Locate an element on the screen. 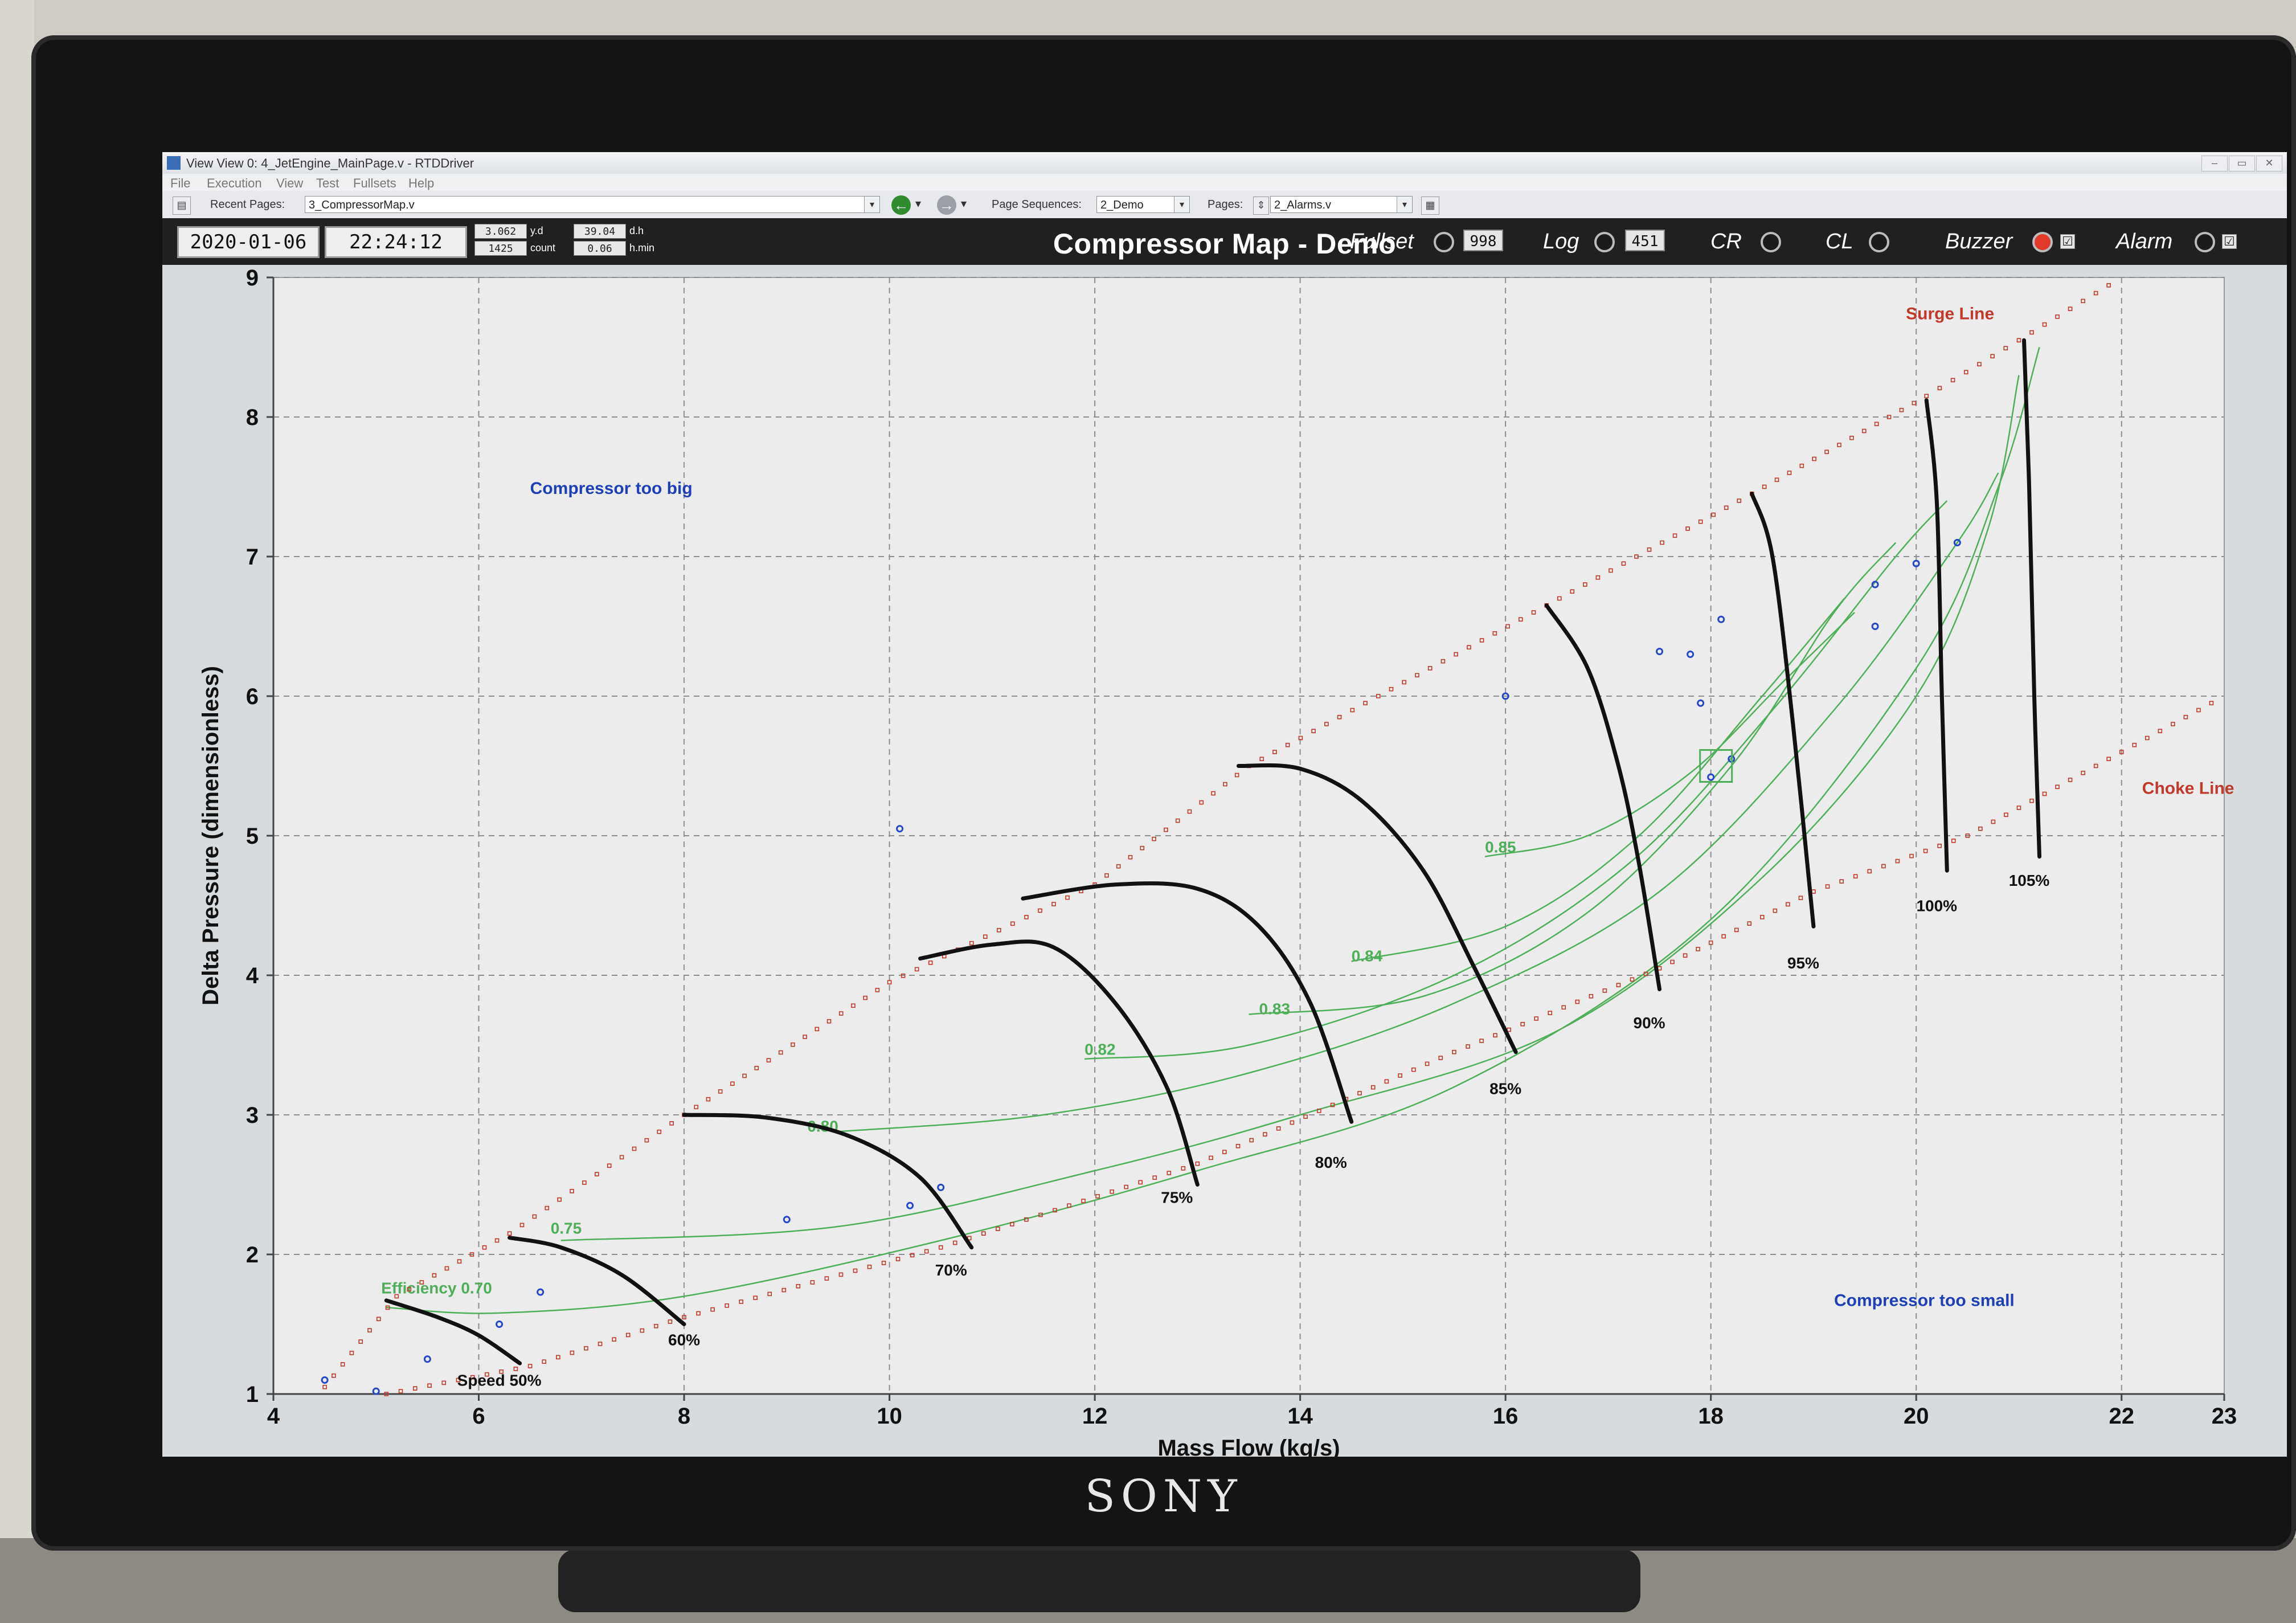 The width and height of the screenshot is (2296, 1623). recent-pages-select: 3_CompressorMap.v ▾ is located at coordinates (592, 204).